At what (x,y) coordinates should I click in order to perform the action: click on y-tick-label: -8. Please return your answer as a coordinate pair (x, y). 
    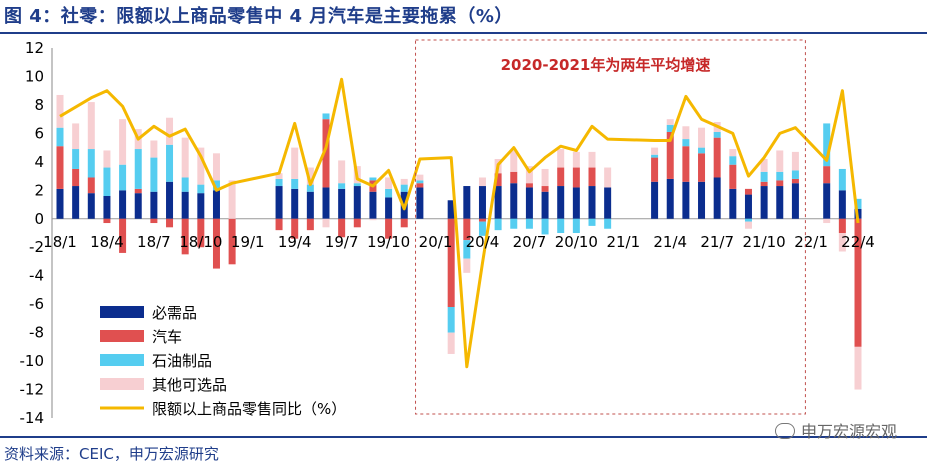
    Looking at the image, I should click on (36, 333).